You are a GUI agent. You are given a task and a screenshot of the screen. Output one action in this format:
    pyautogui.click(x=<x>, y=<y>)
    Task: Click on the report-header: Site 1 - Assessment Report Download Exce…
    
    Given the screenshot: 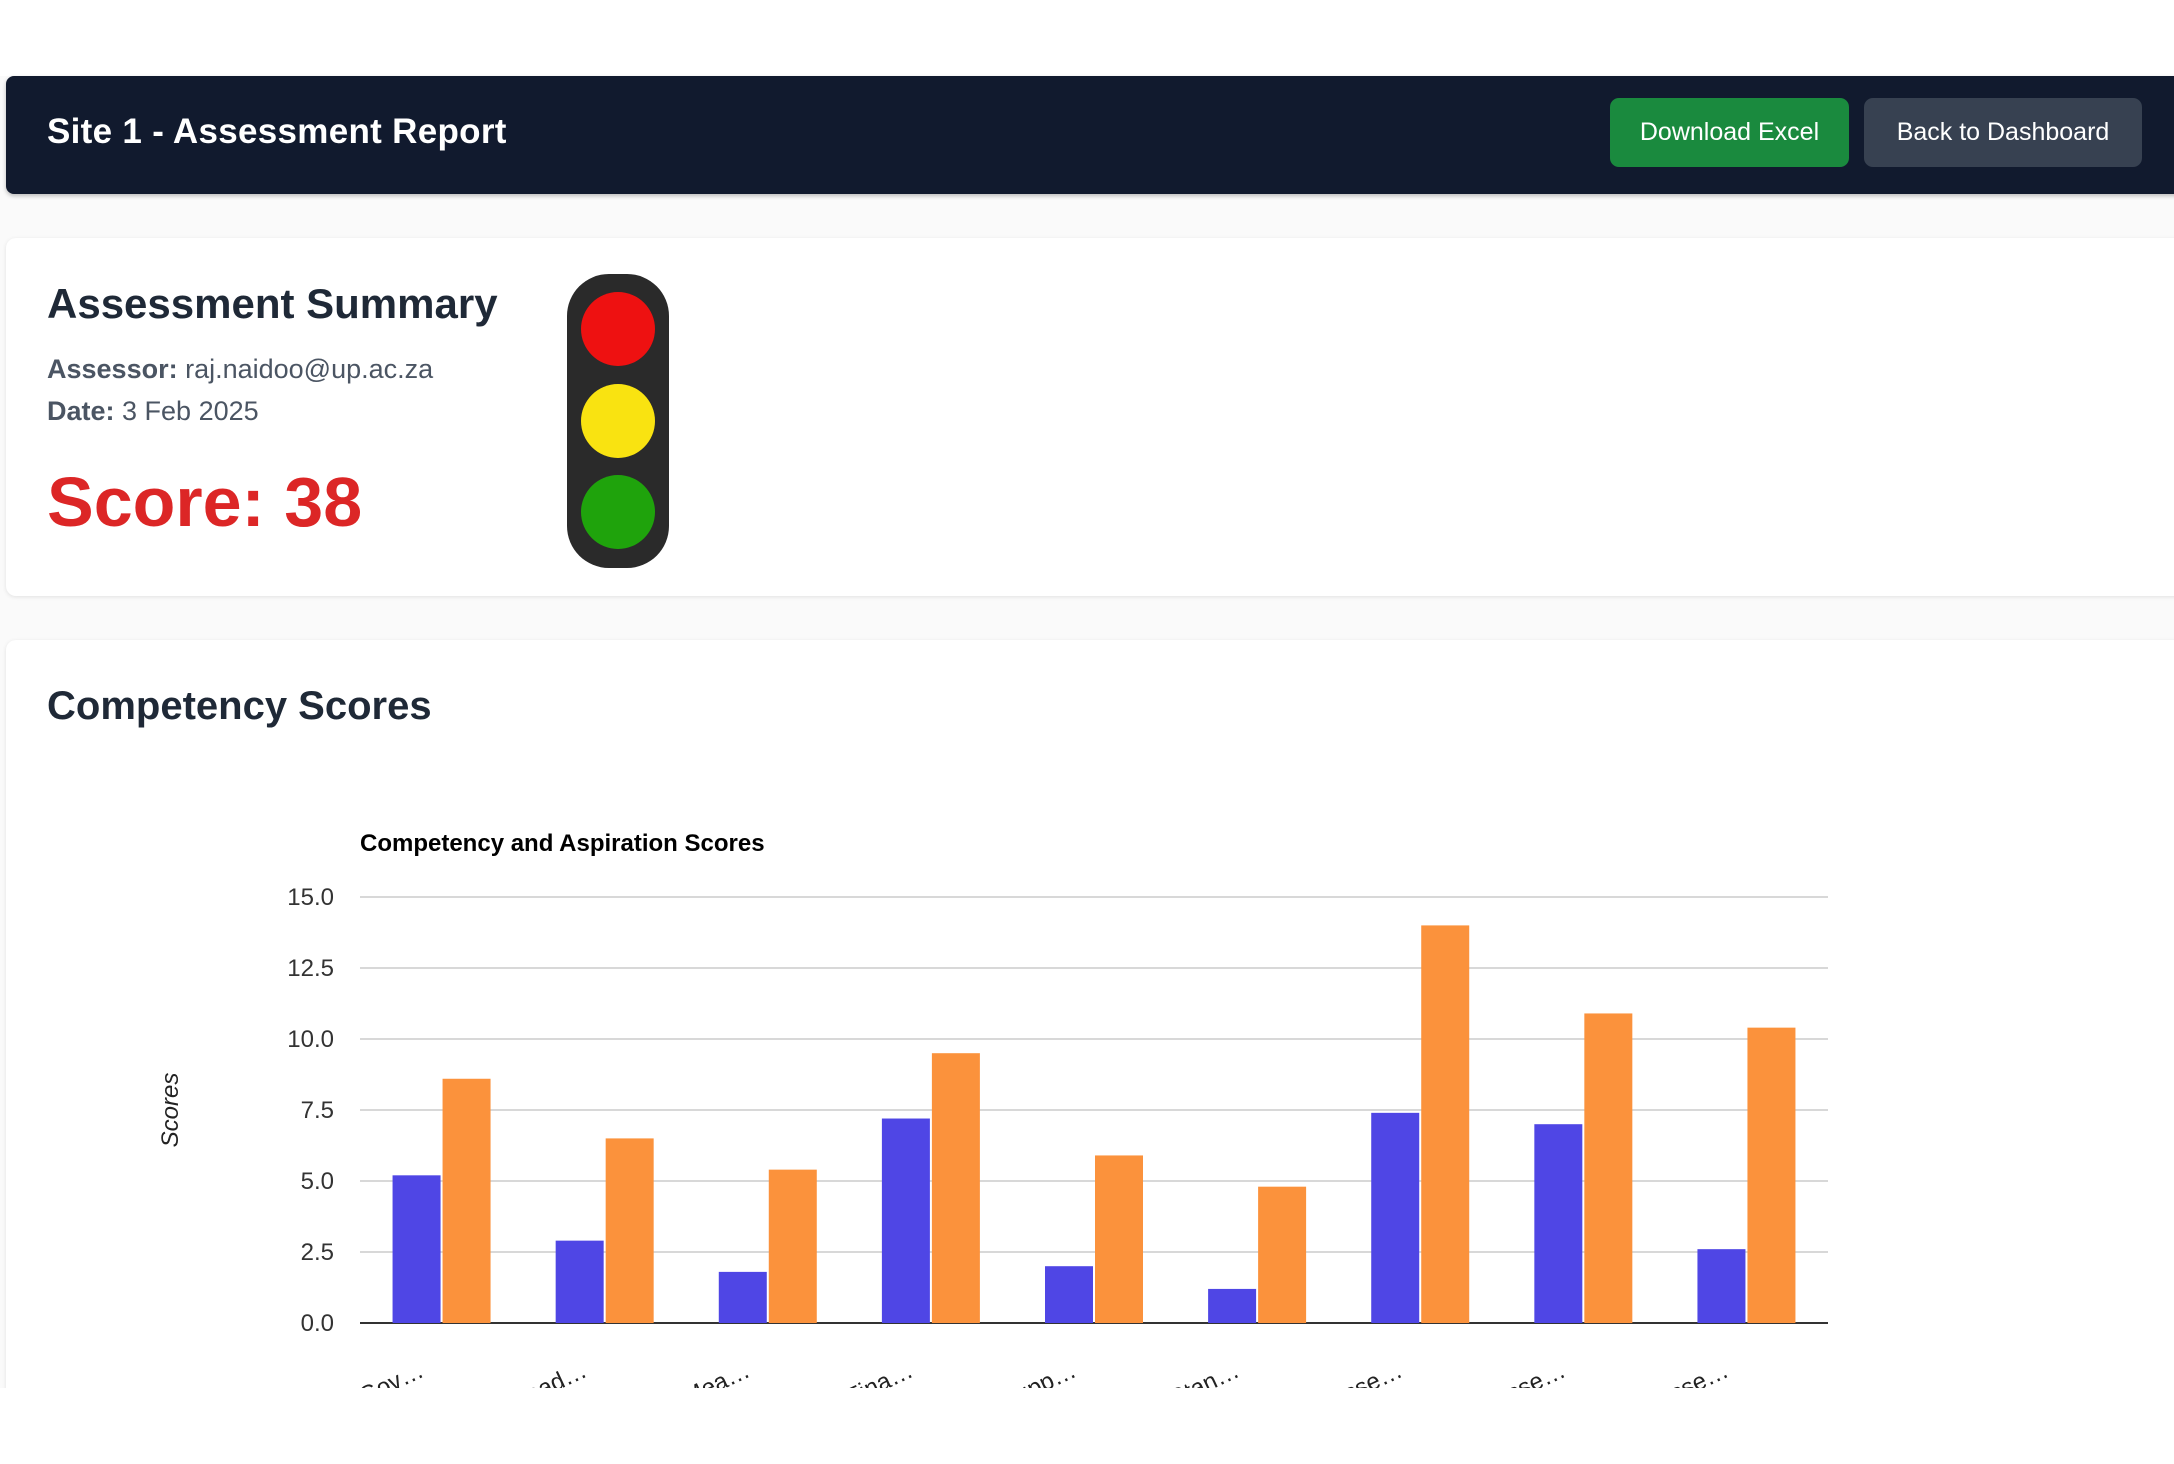 What is the action you would take?
    pyautogui.click(x=1090, y=135)
    